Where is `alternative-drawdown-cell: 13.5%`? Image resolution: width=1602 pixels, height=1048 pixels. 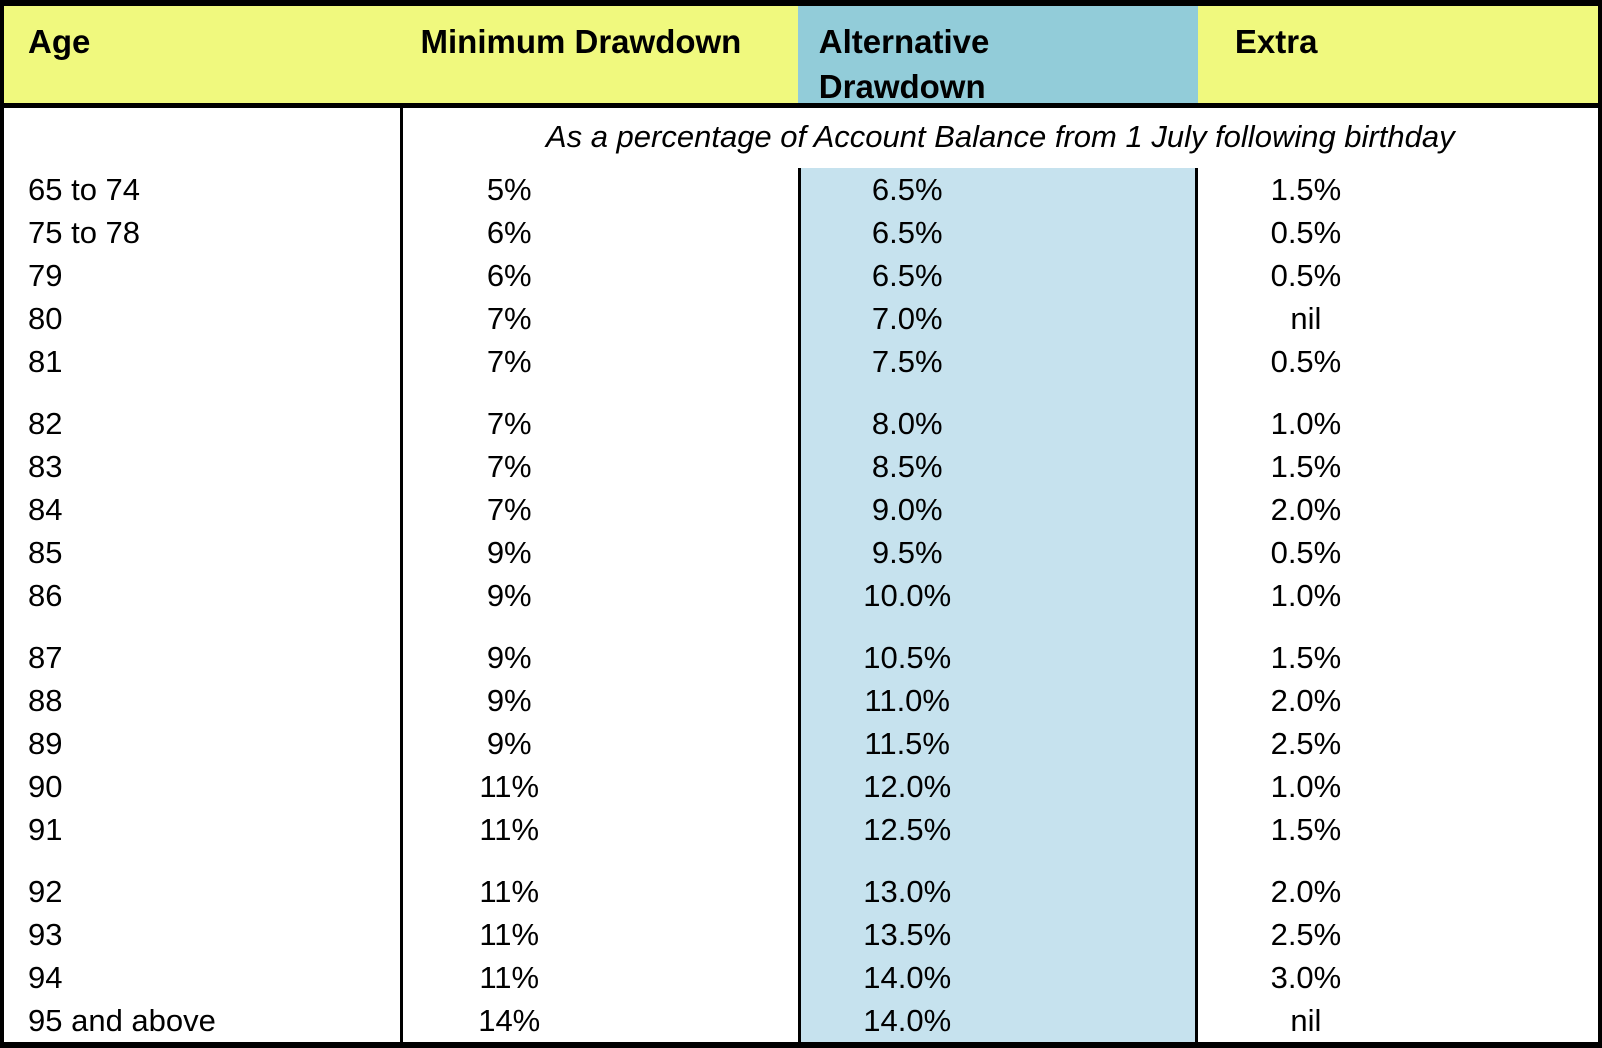 alternative-drawdown-cell: 13.5% is located at coordinates (997, 934).